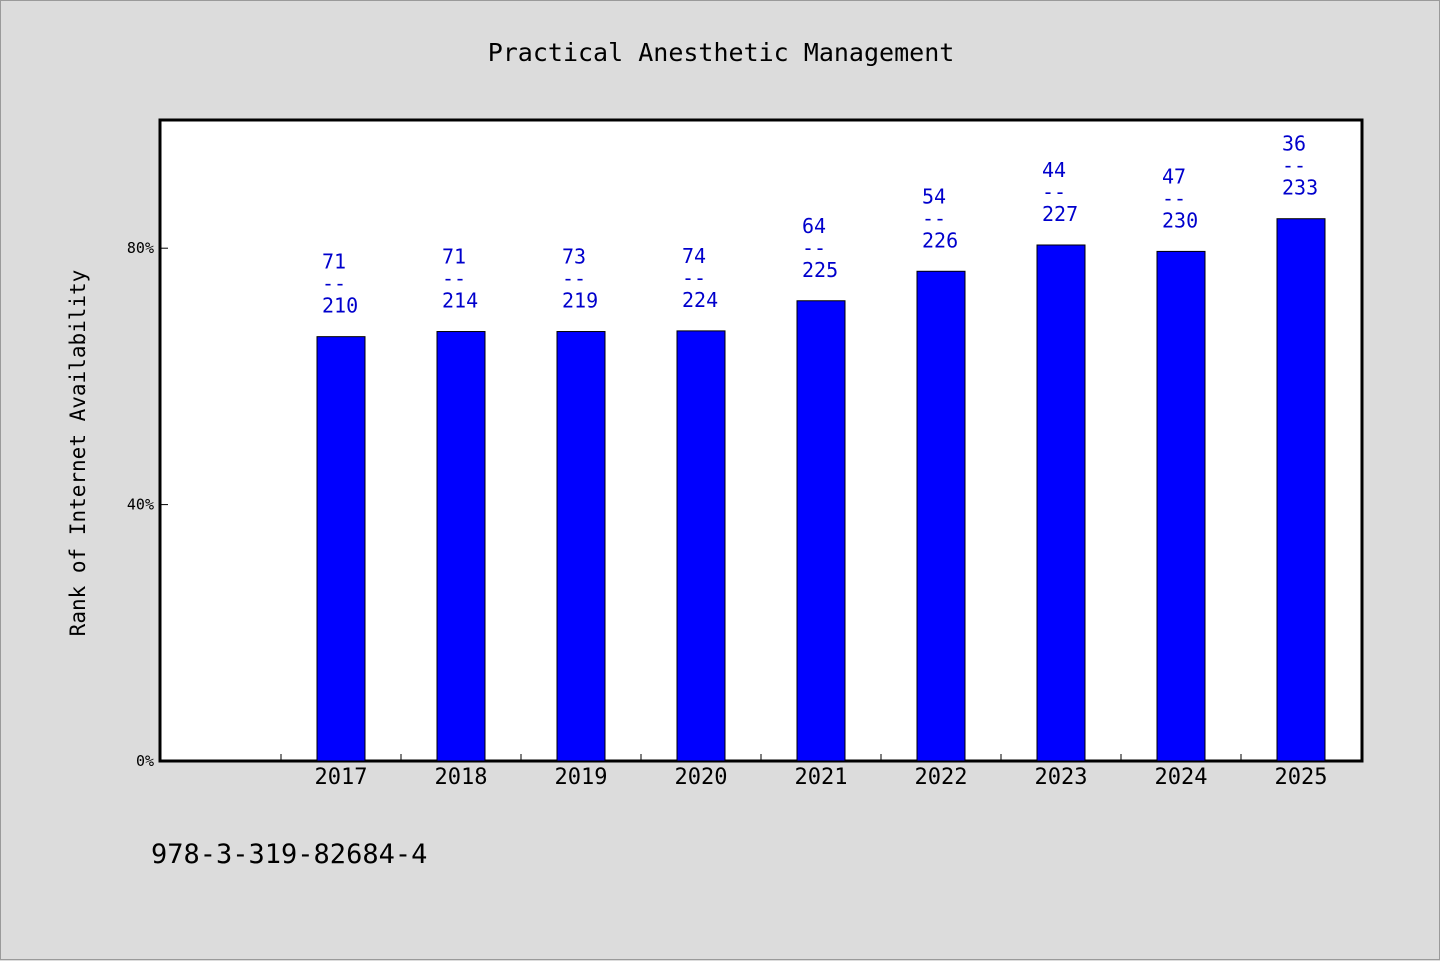  Describe the element at coordinates (340, 306) in the screenshot. I see `data-label-2017-line-3: 210` at that location.